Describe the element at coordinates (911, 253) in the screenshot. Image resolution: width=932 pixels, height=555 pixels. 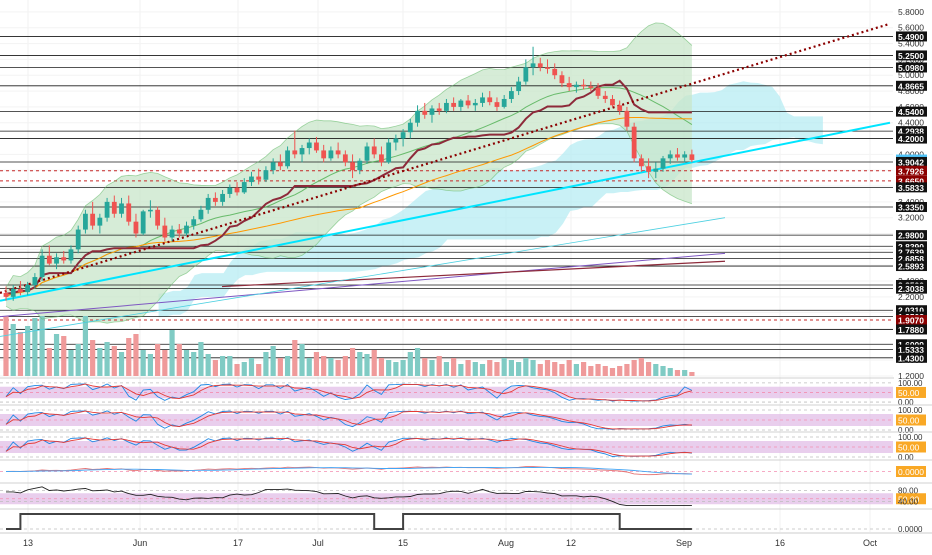
I see `price-label: 2.7639` at that location.